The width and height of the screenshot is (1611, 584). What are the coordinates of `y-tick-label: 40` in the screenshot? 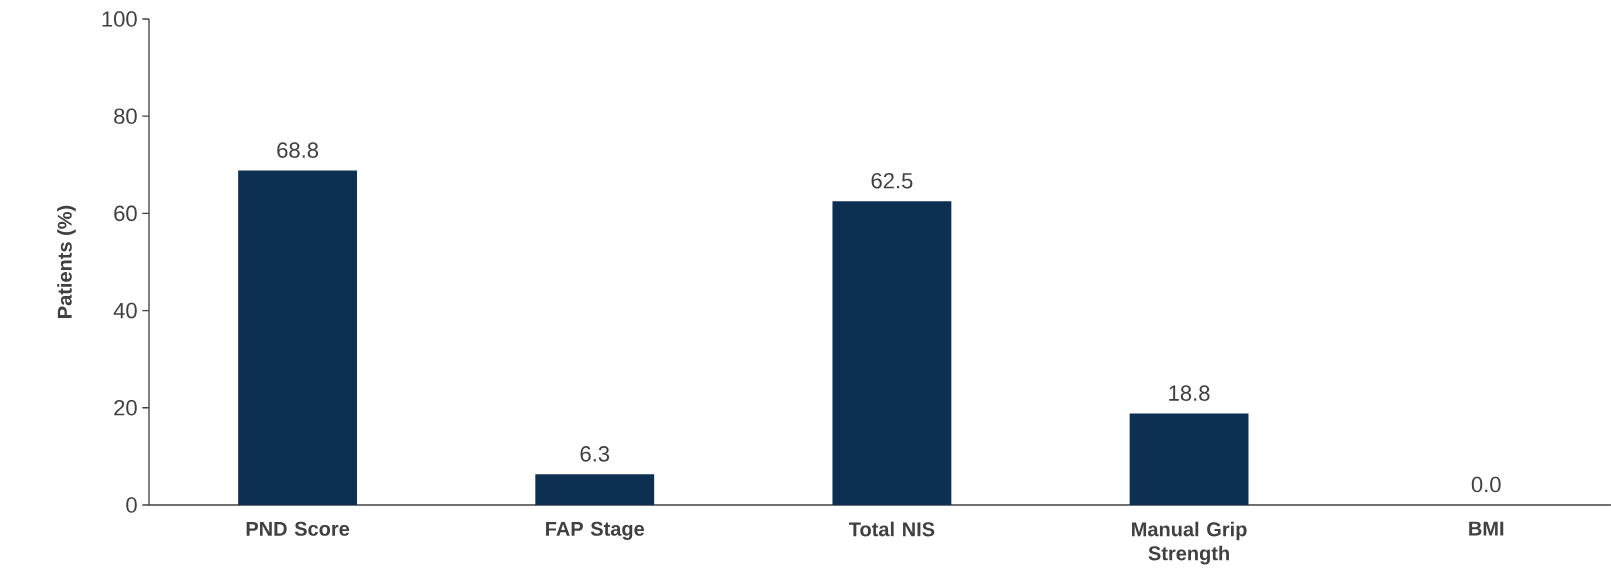 It's located at (125, 310).